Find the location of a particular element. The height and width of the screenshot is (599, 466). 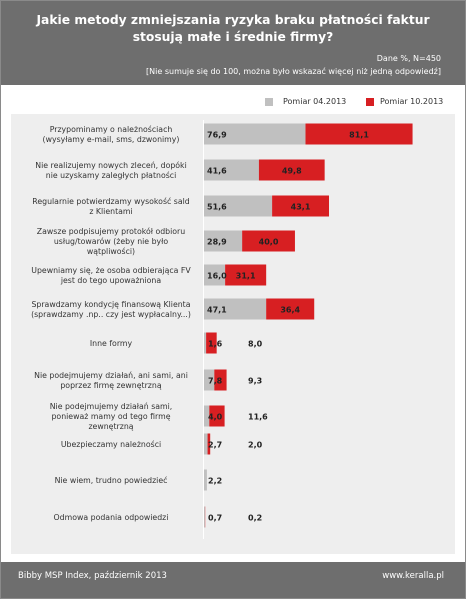

value-label-pomiar-04-2013: 2,2 is located at coordinates (215, 481).